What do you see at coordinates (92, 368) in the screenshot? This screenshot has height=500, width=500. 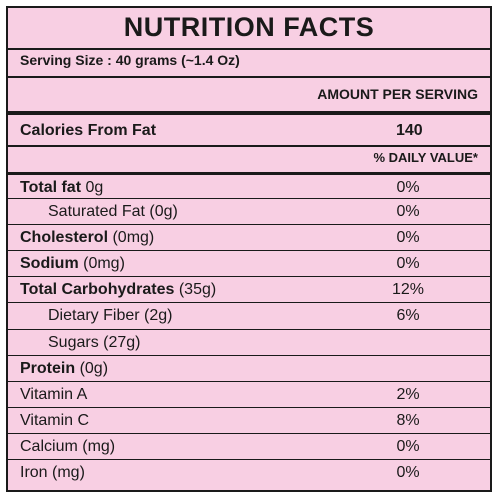 I see `nutrient-amount: (0g)` at bounding box center [92, 368].